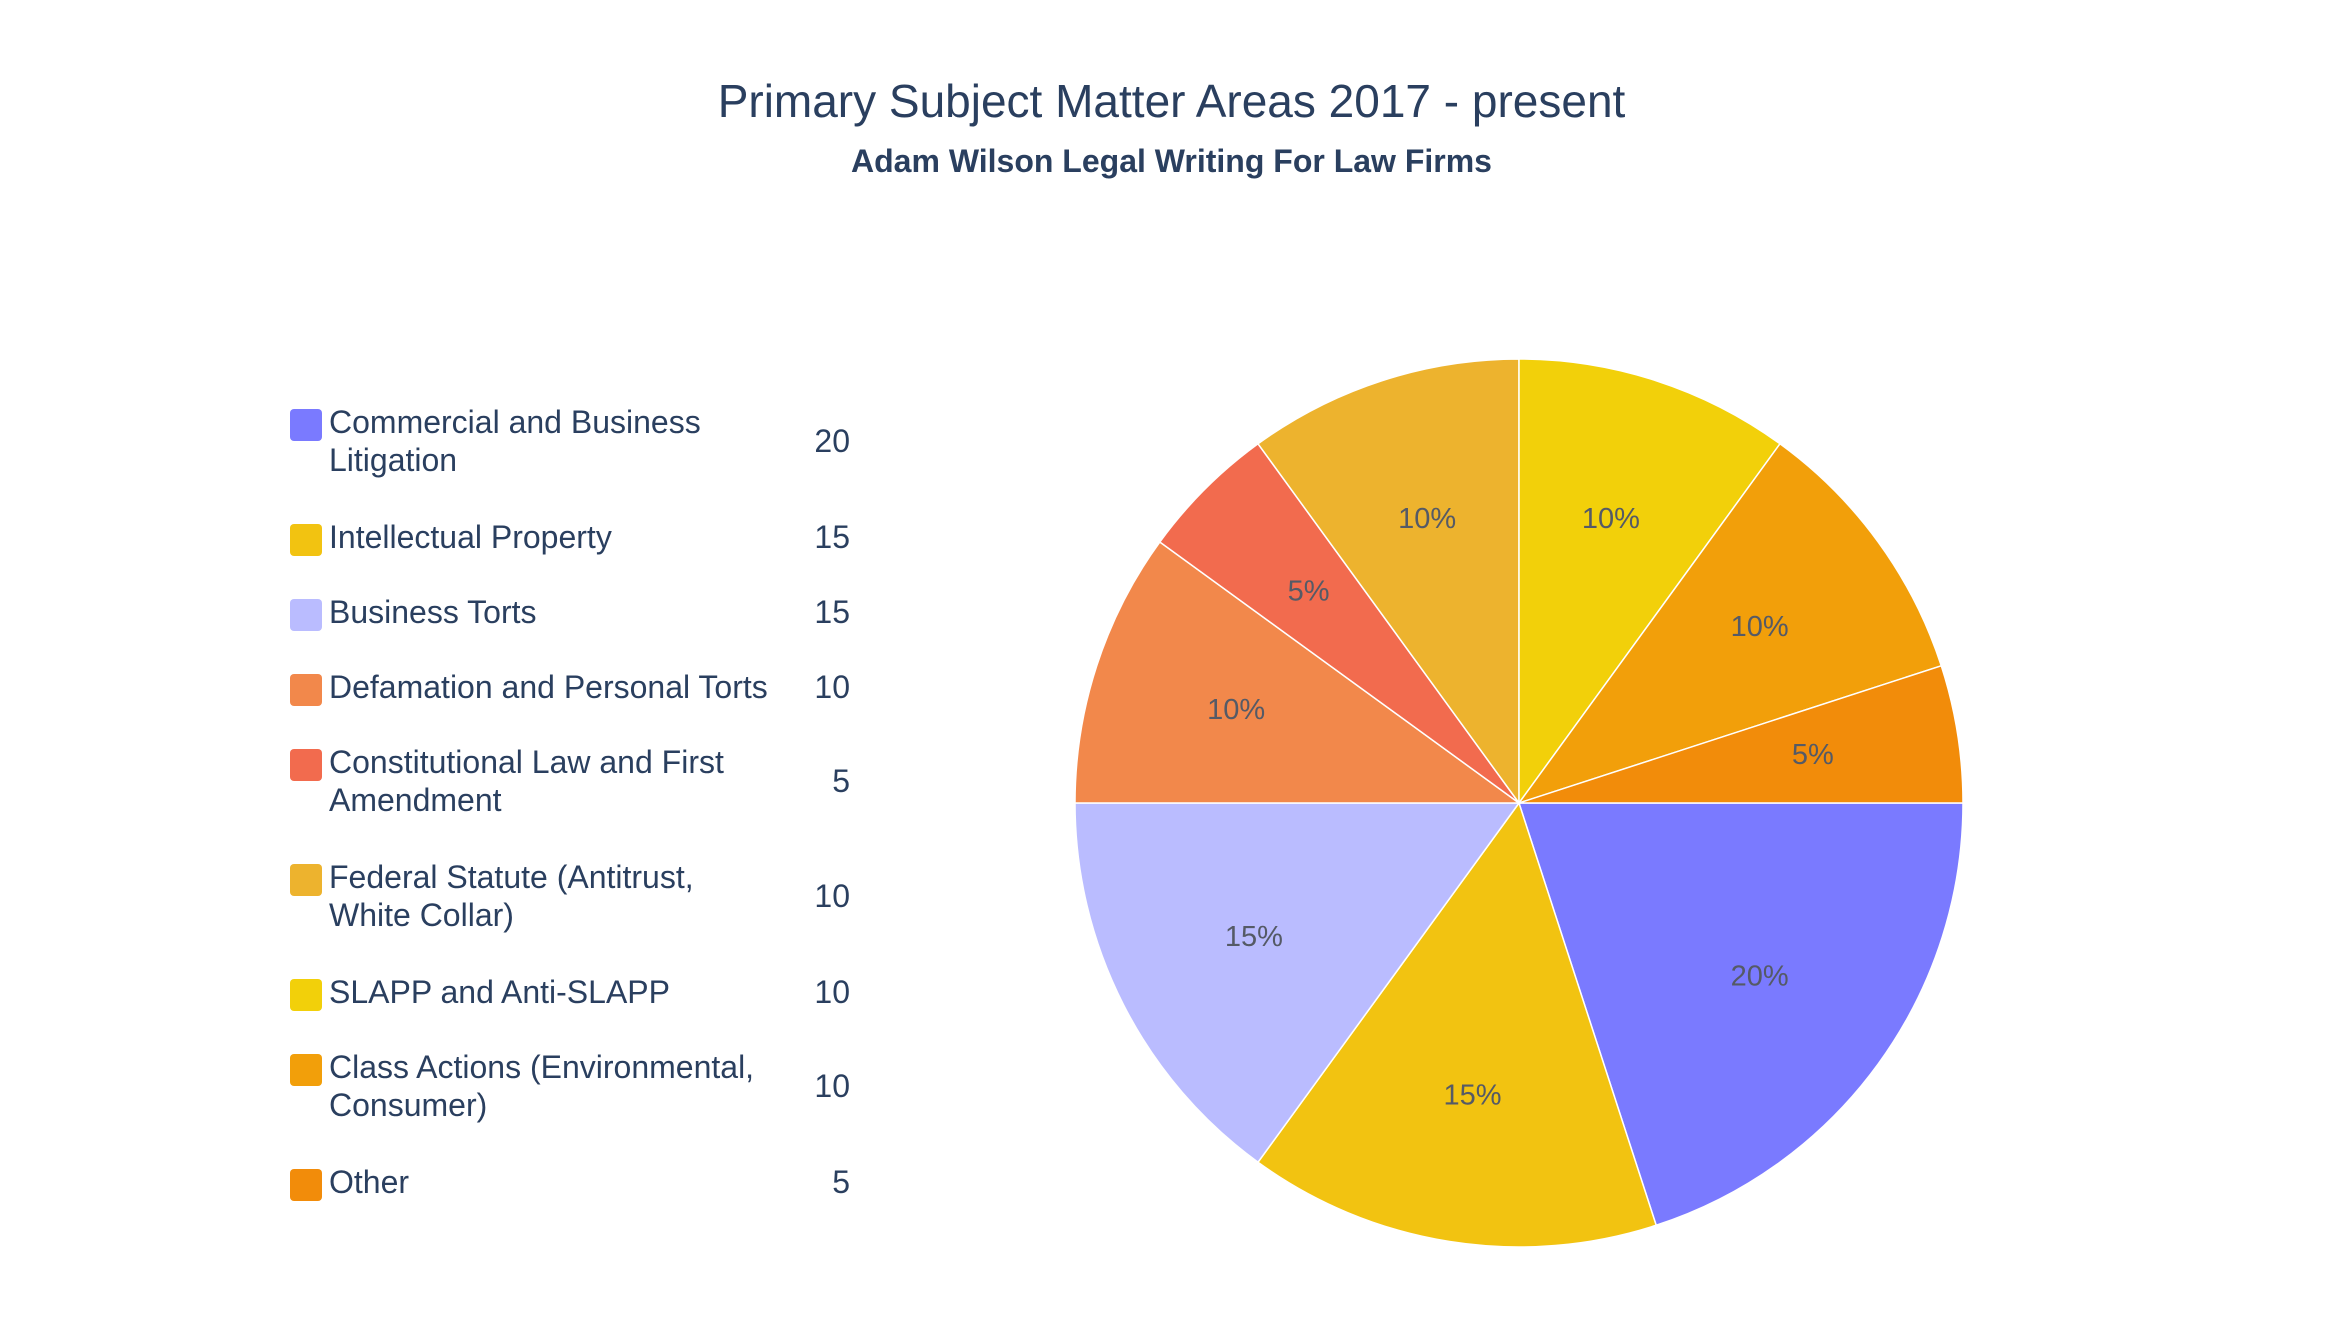  I want to click on legend-label: Other, so click(369, 1182).